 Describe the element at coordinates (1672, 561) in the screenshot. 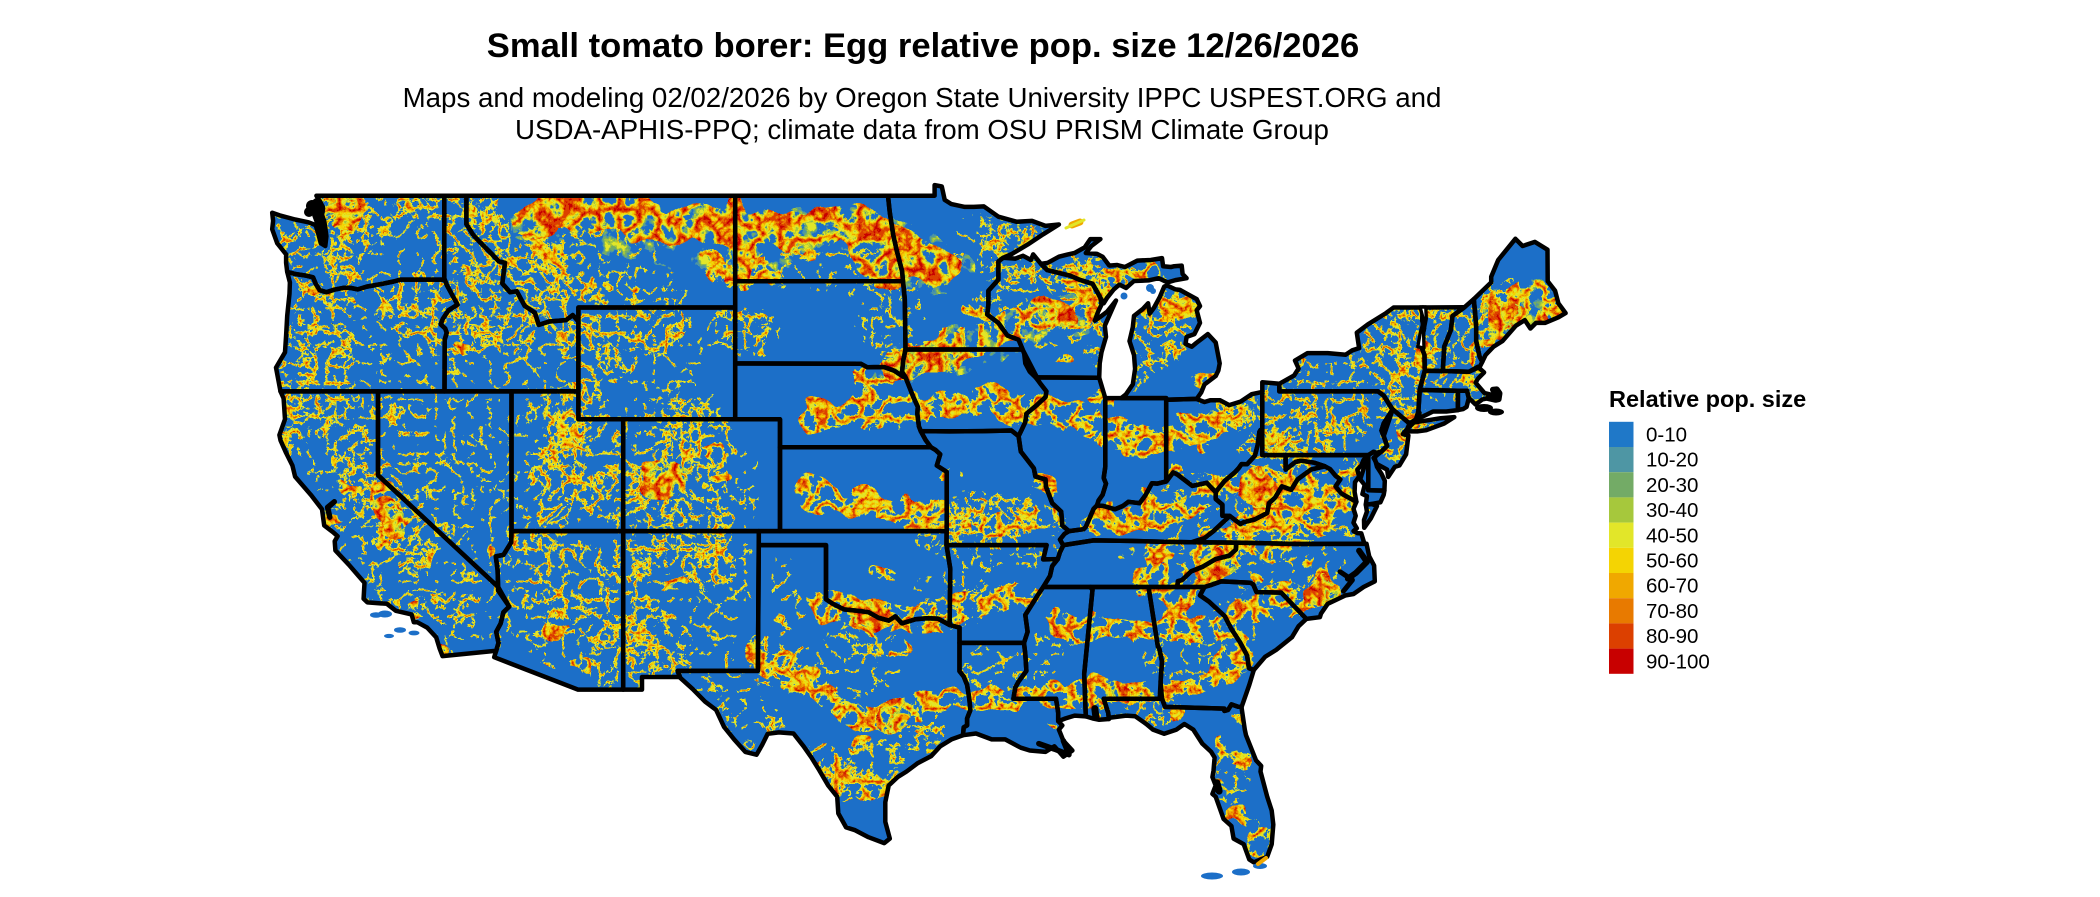

I see `svg-text: 50-60` at that location.